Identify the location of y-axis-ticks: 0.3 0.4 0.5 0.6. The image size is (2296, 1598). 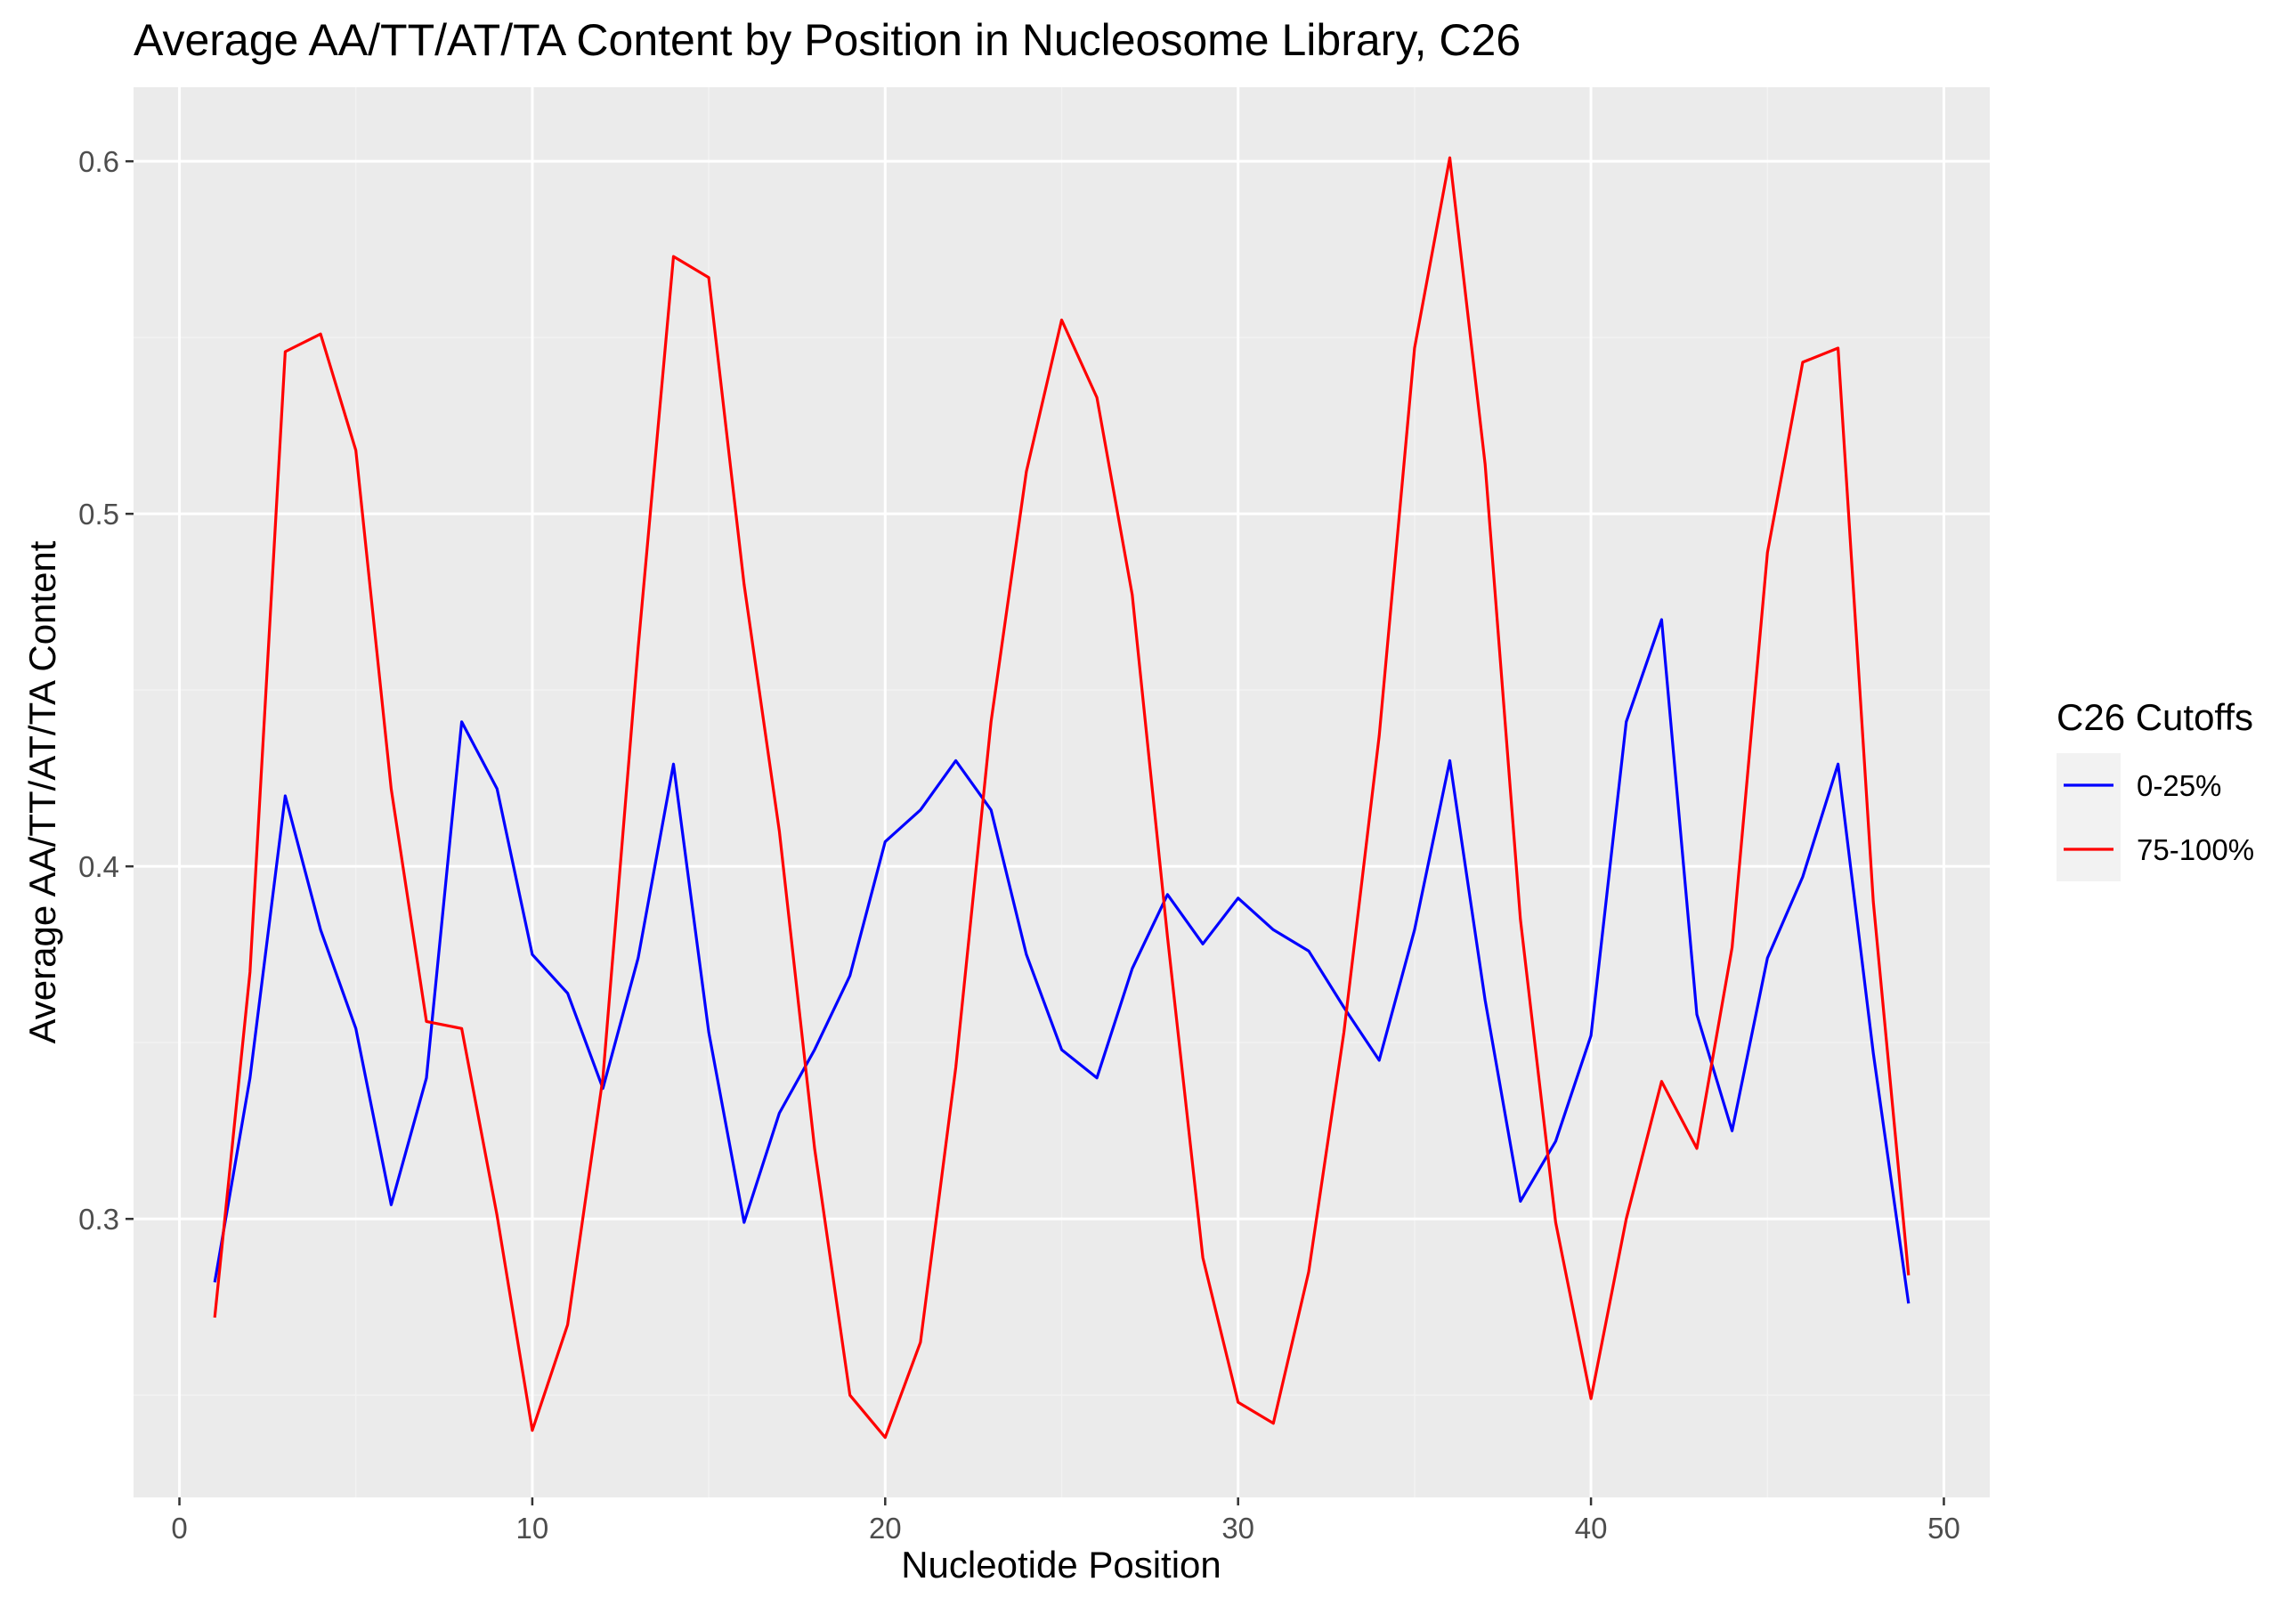
(106, 690).